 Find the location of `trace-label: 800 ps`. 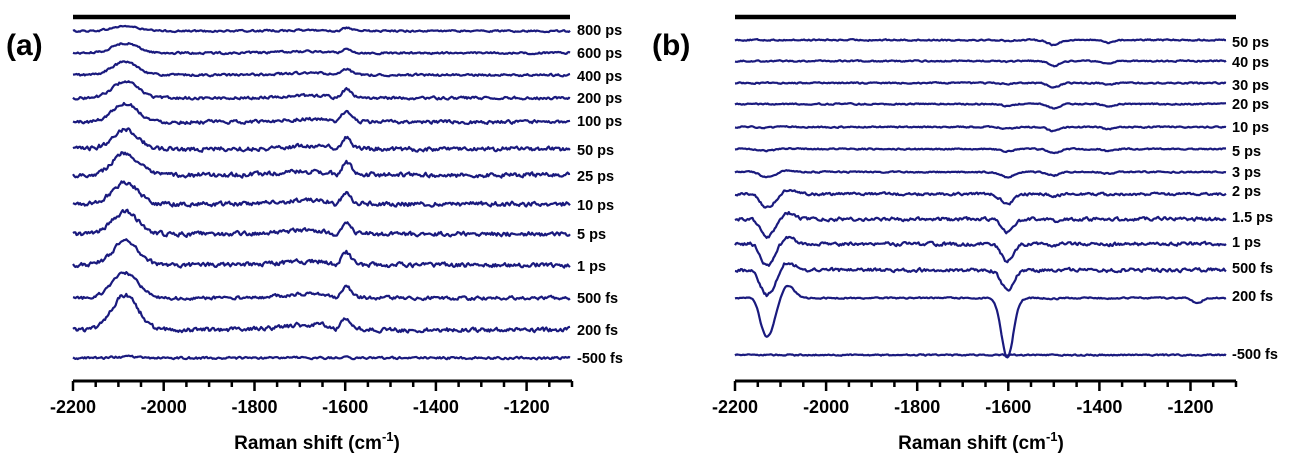

trace-label: 800 ps is located at coordinates (599, 31).